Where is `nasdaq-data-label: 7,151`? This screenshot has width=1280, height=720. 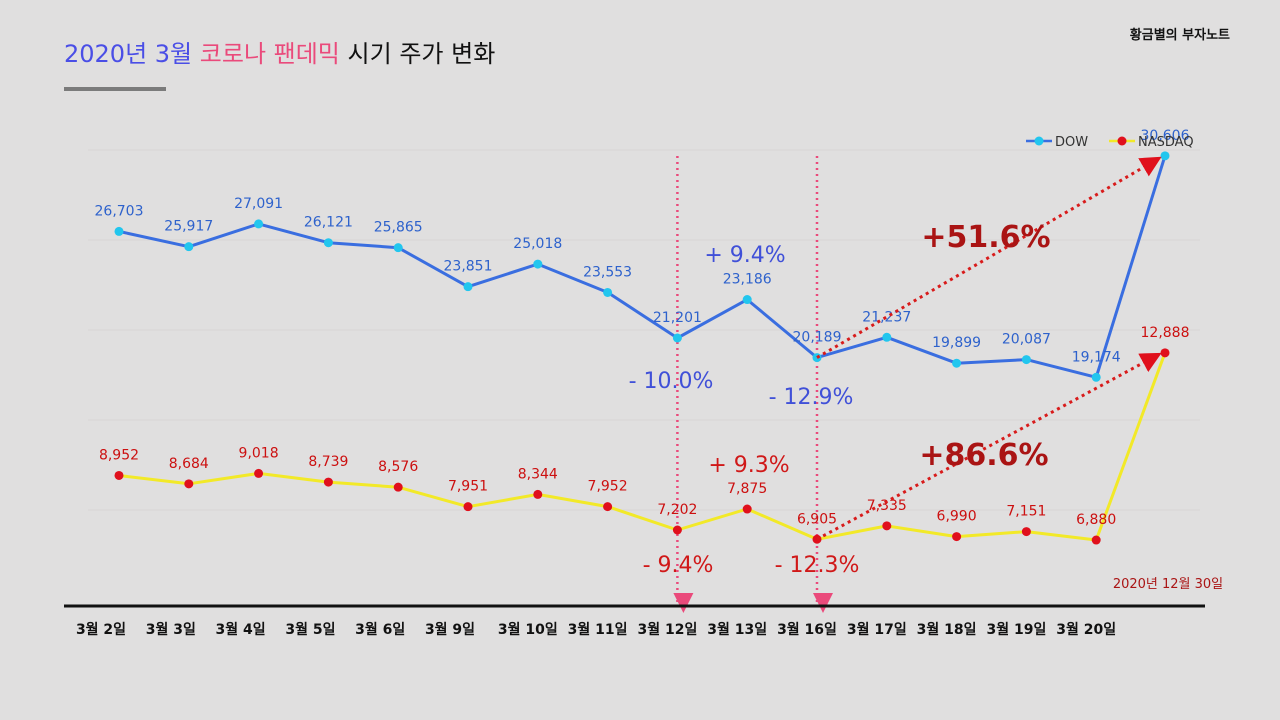 nasdaq-data-label: 7,151 is located at coordinates (1026, 512).